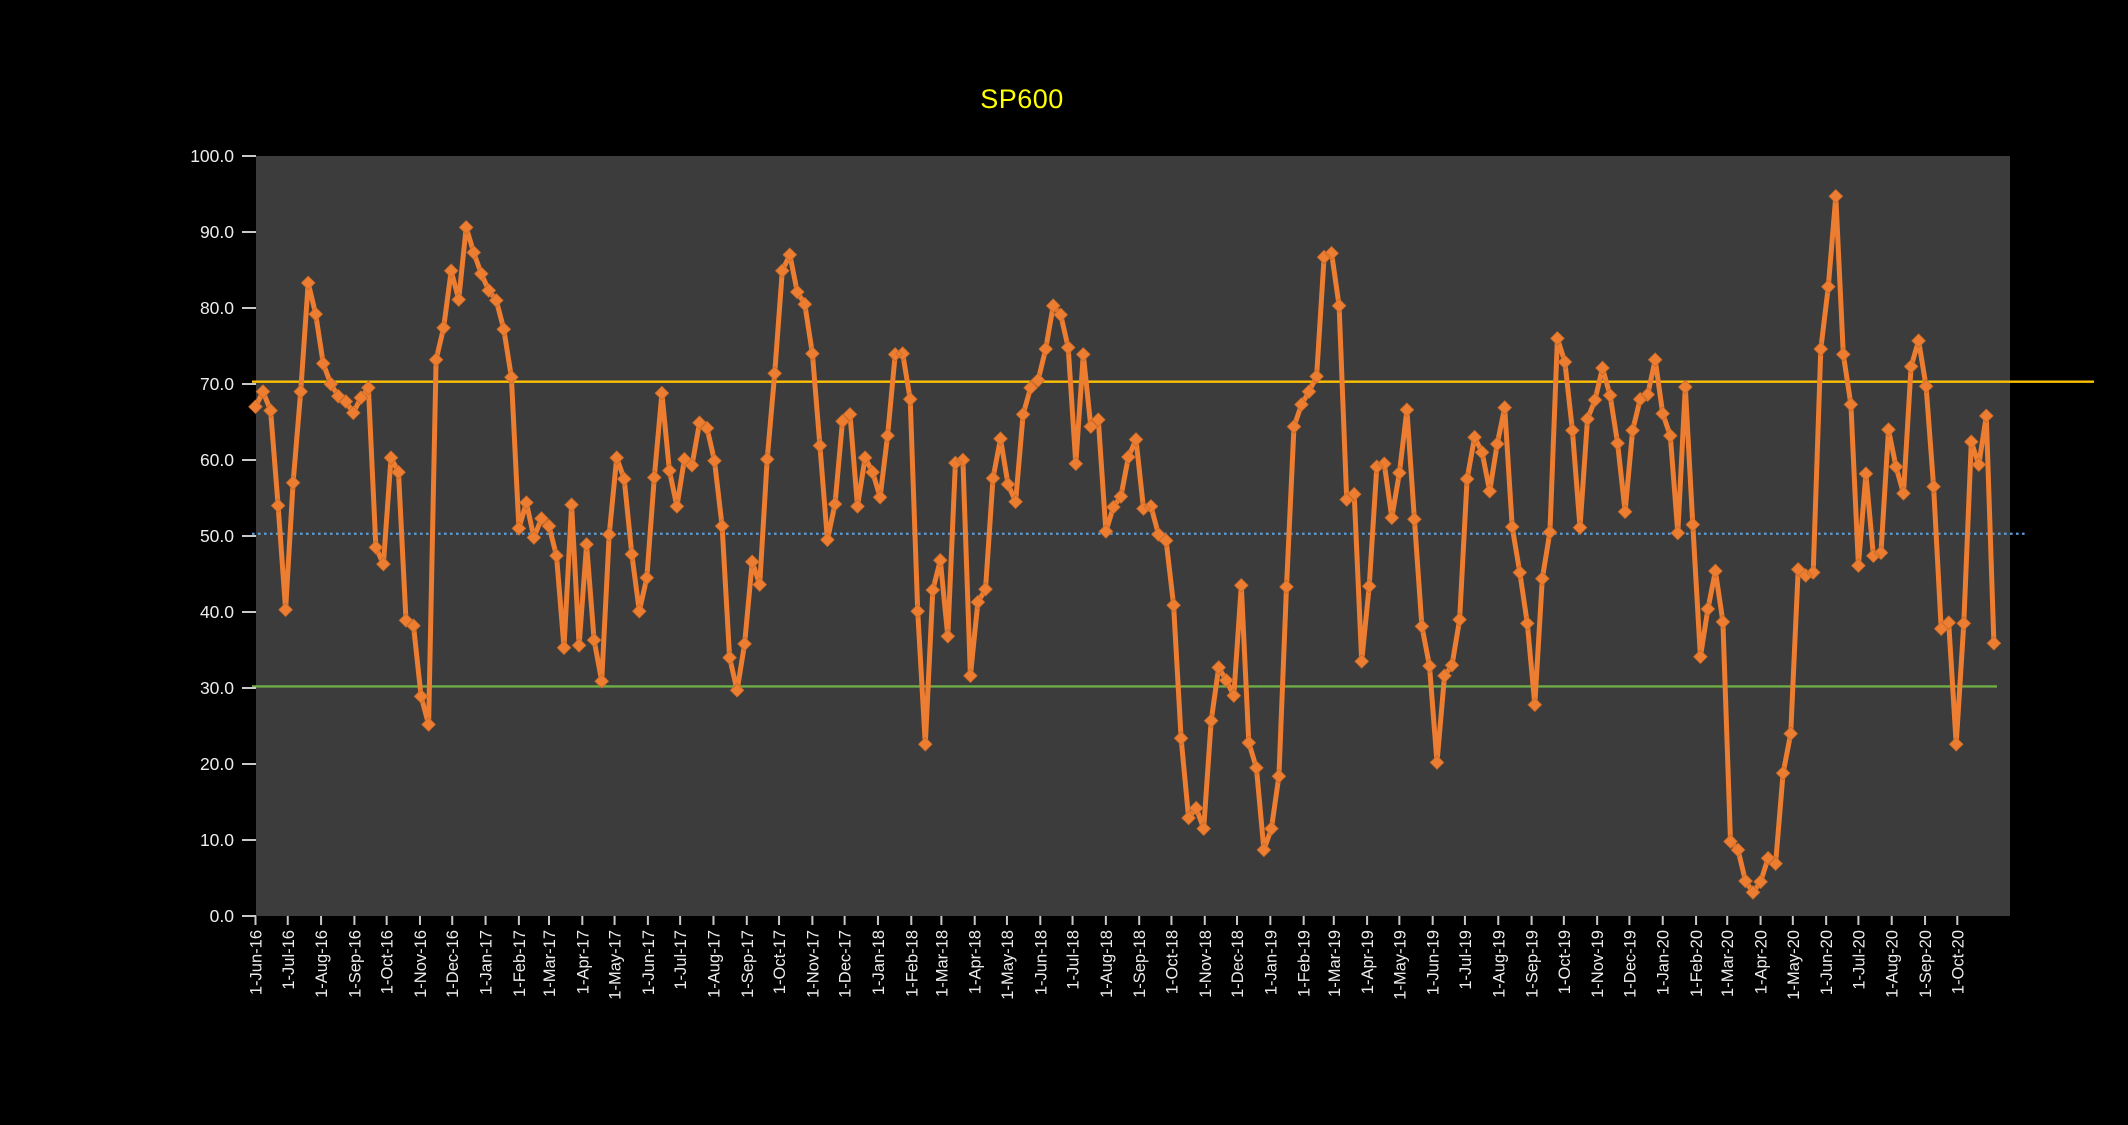  What do you see at coordinates (616, 965) in the screenshot?
I see `x-axis-label: 1-May-17` at bounding box center [616, 965].